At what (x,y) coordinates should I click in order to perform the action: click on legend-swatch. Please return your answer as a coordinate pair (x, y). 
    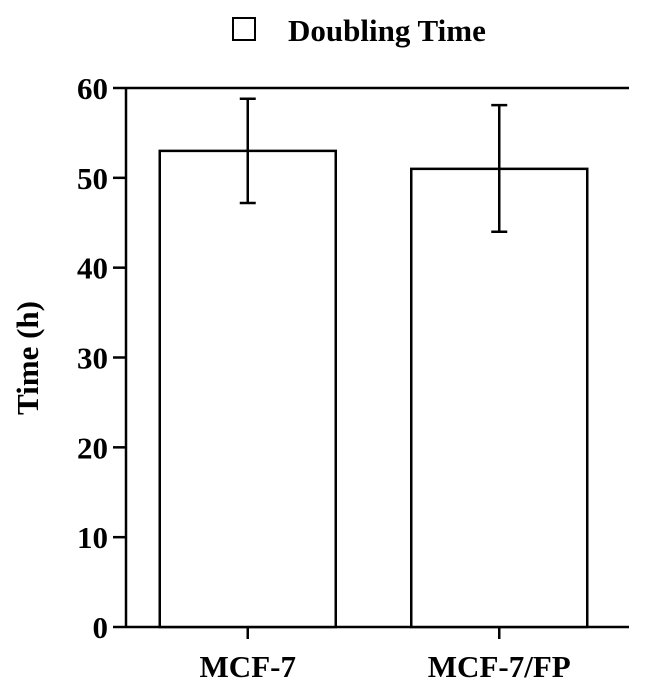
    Looking at the image, I should click on (244, 29).